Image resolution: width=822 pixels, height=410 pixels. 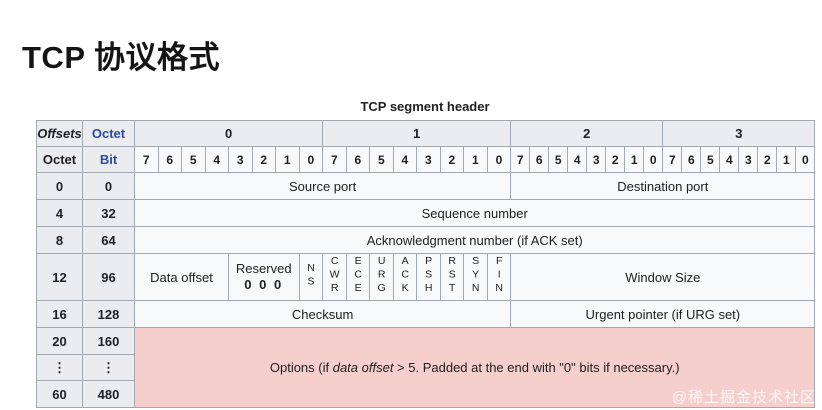 I want to click on field-checksum: Checksum, so click(x=322, y=314).